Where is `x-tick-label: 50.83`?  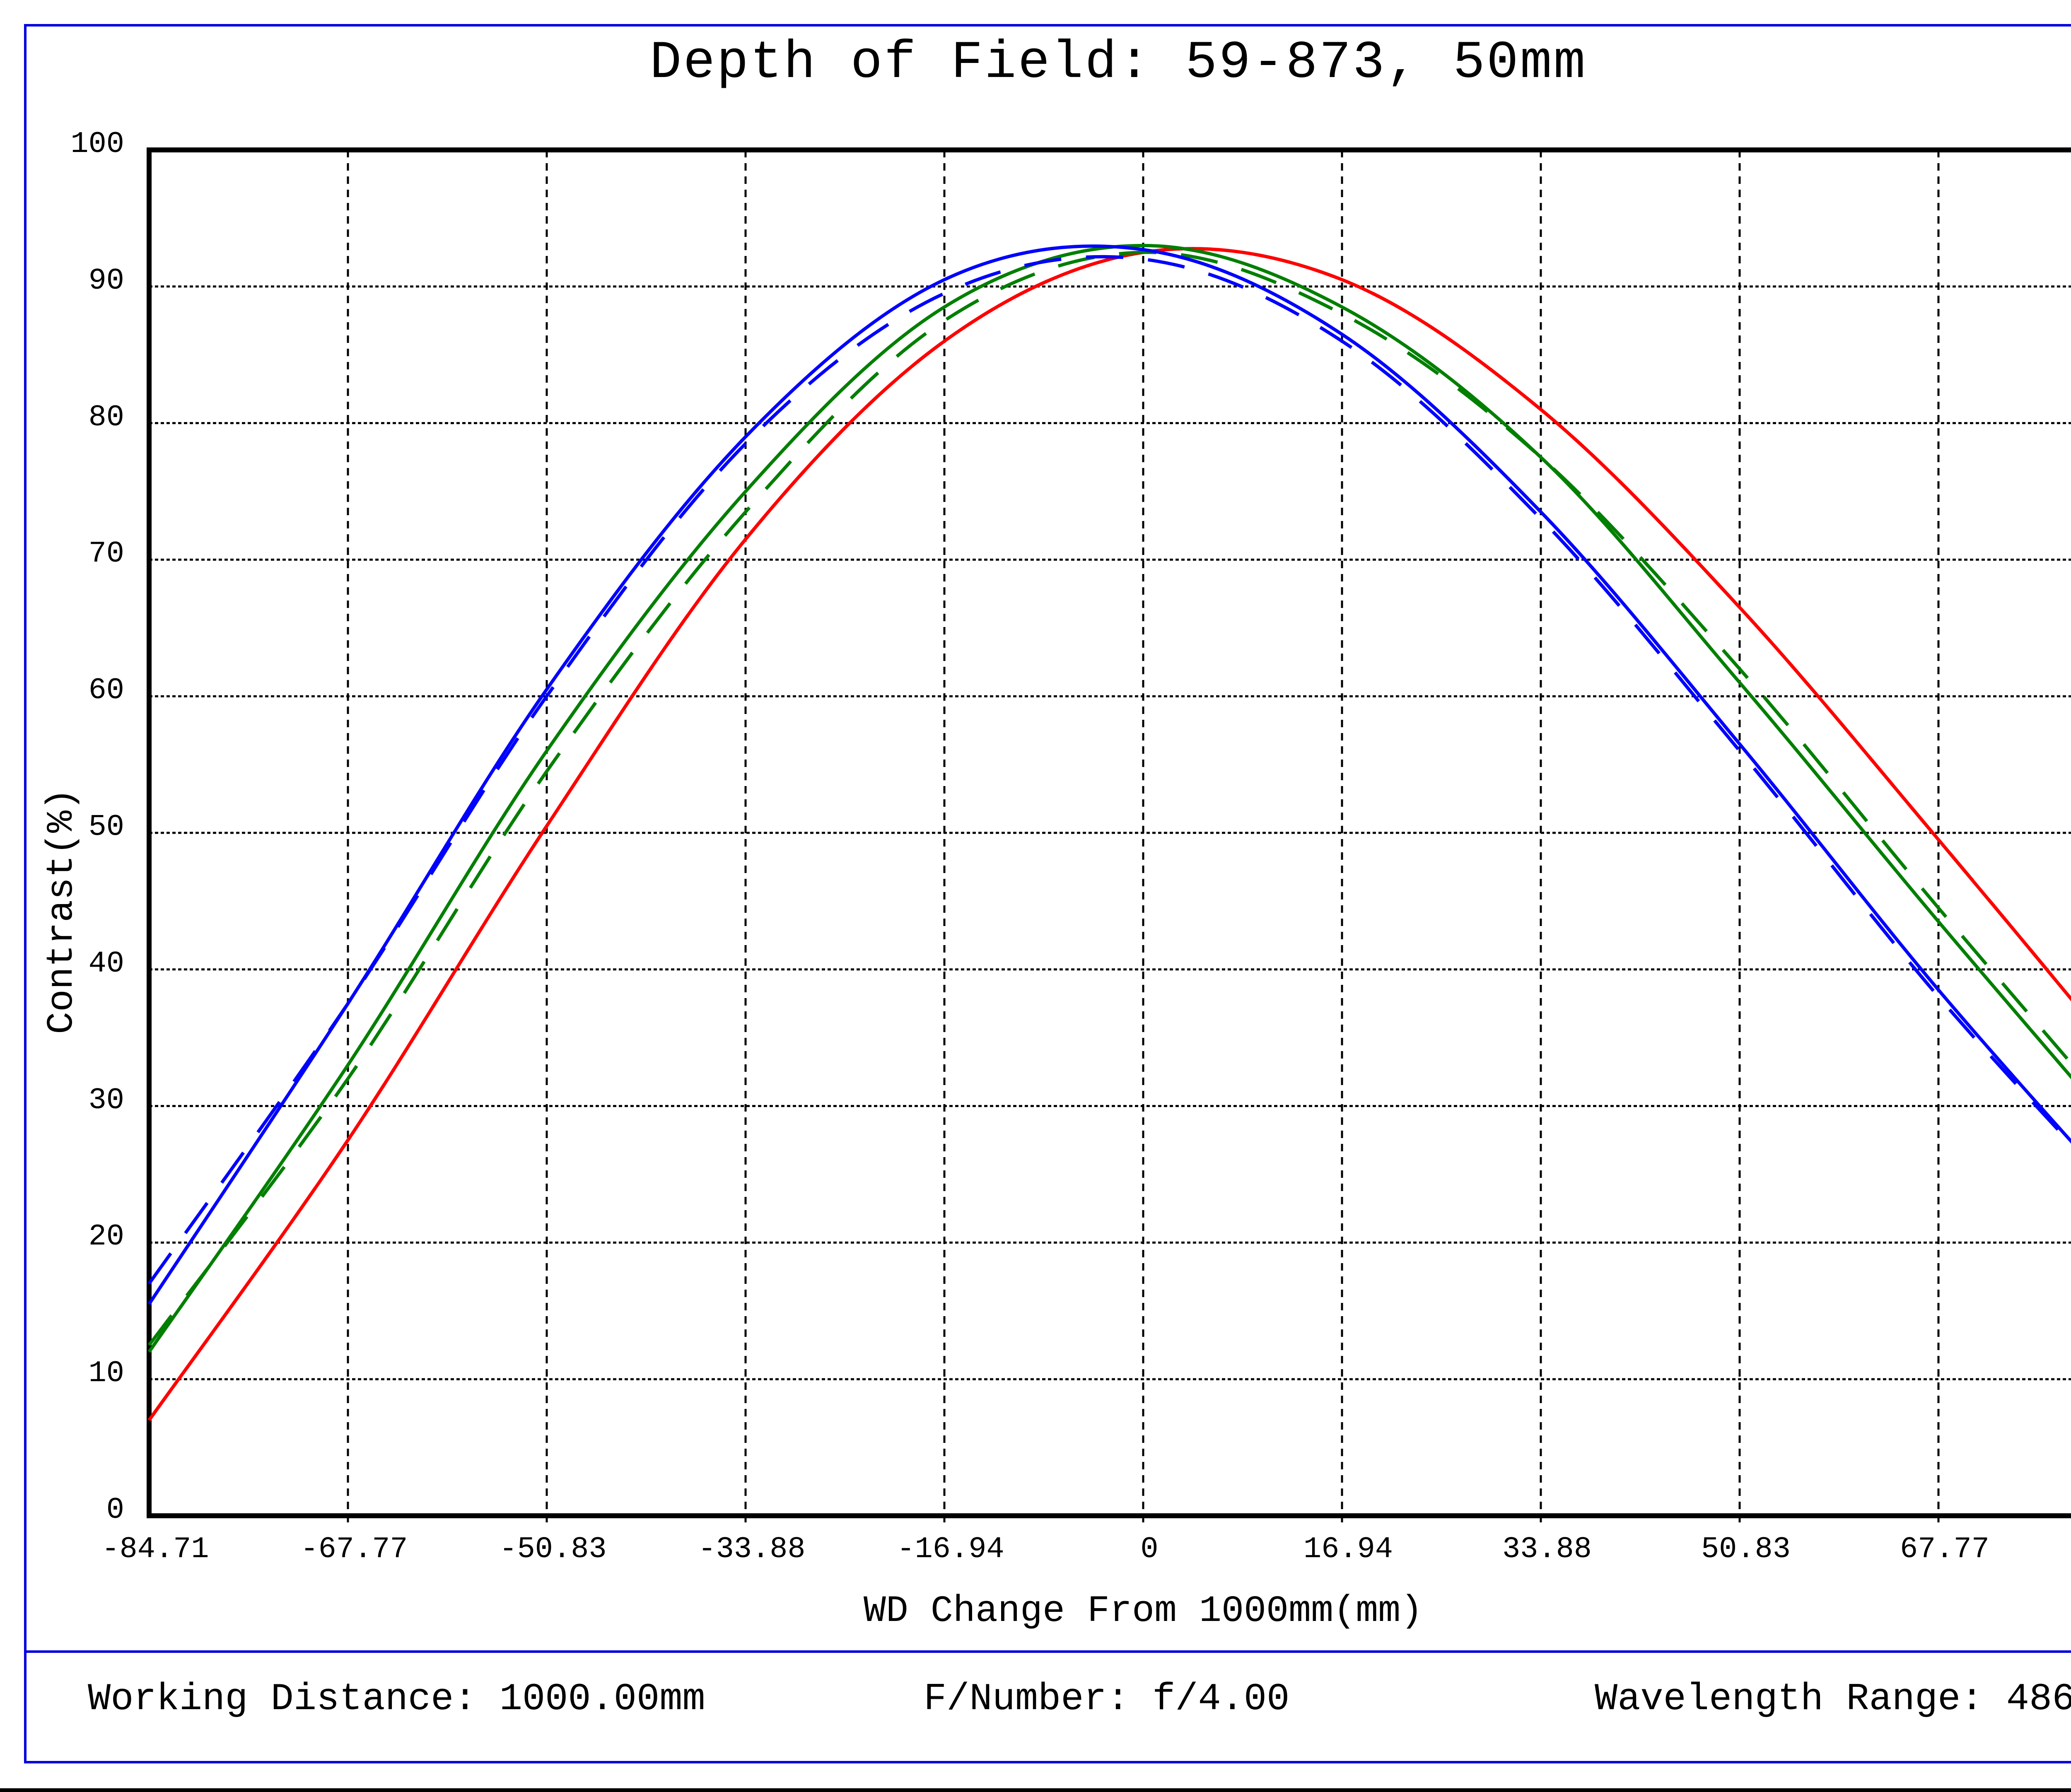
x-tick-label: 50.83 is located at coordinates (1746, 1549).